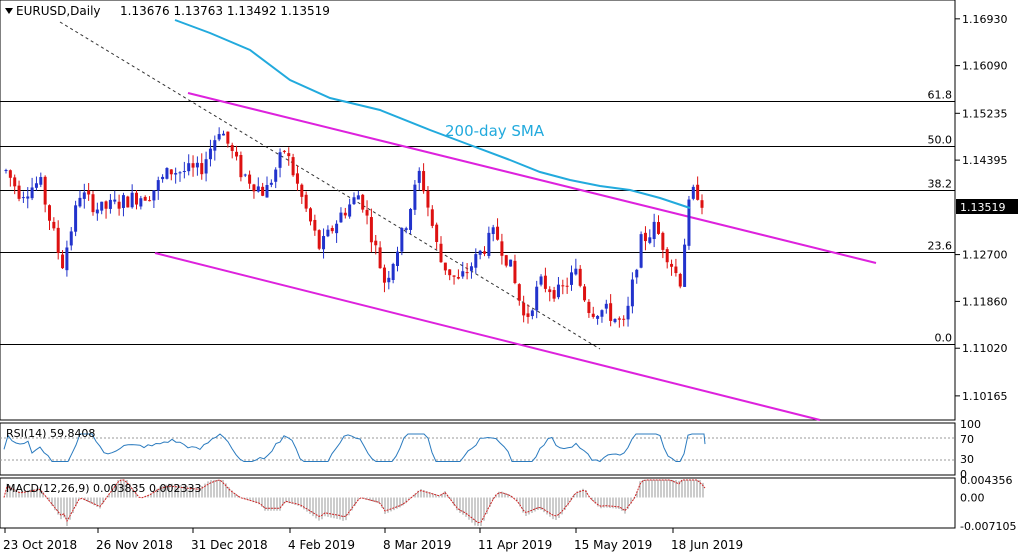  What do you see at coordinates (9, 11) in the screenshot?
I see `collapse-triangle-icon` at bounding box center [9, 11].